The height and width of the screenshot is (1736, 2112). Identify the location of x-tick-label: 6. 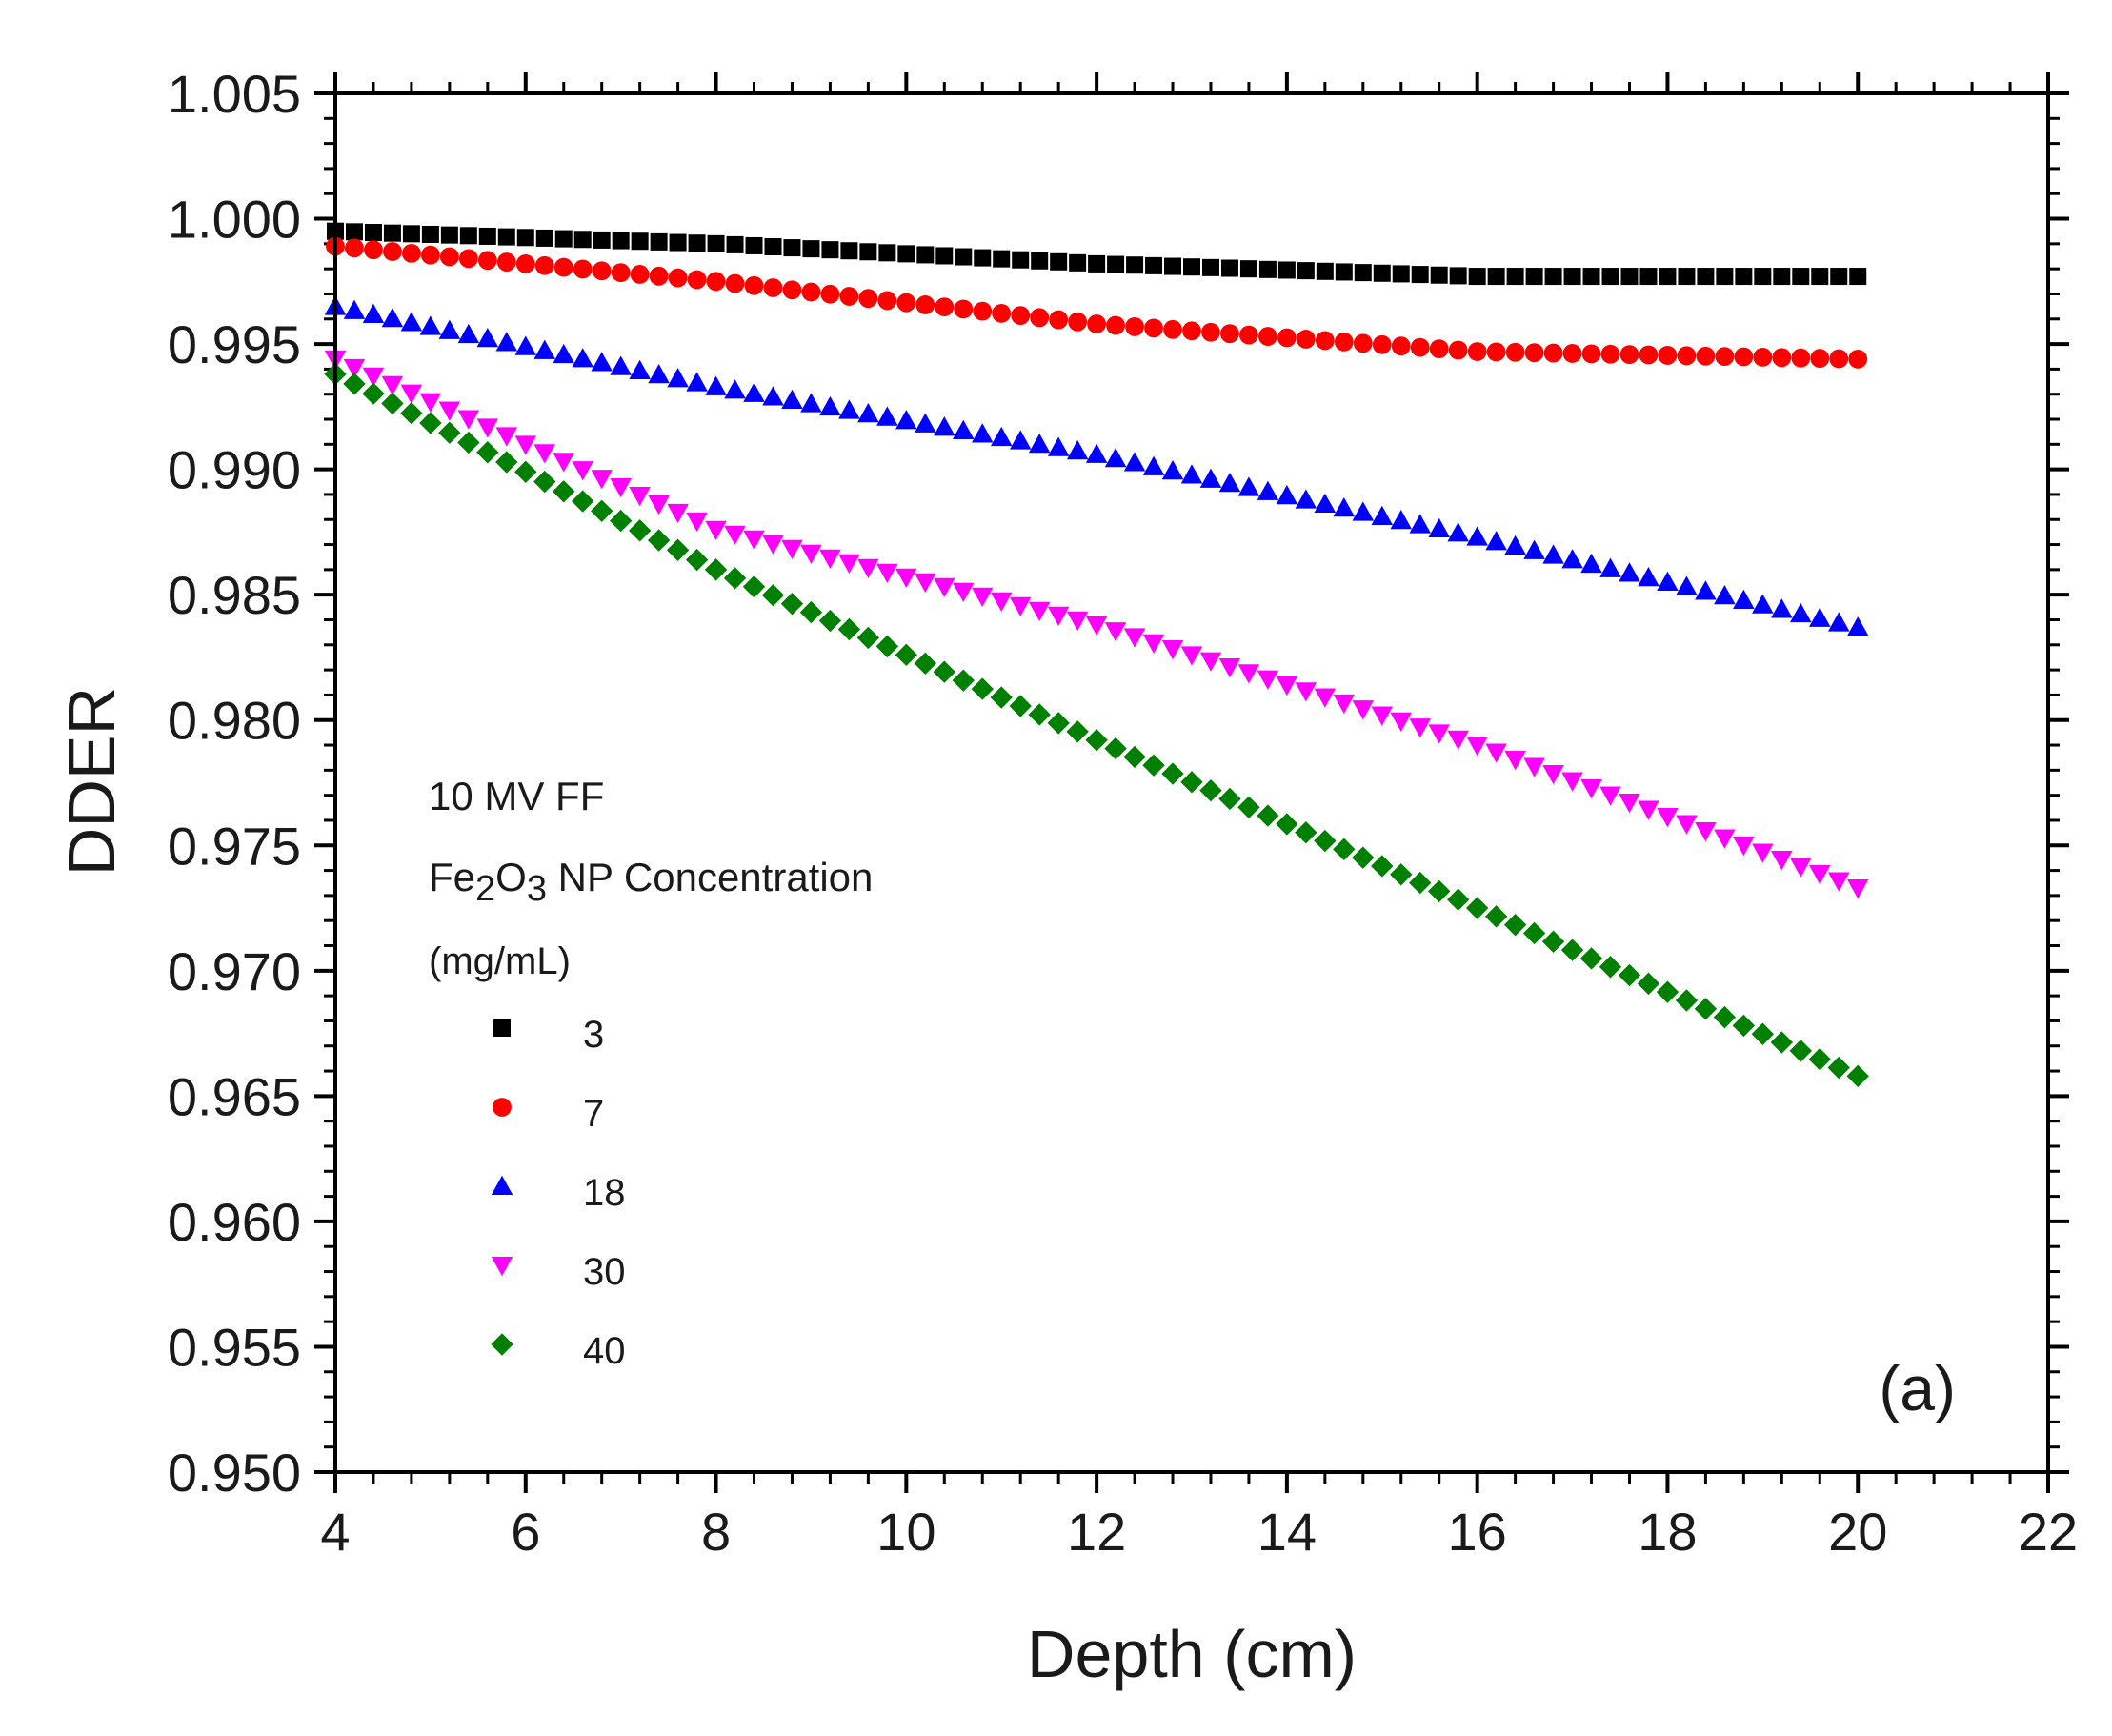
(525, 1532).